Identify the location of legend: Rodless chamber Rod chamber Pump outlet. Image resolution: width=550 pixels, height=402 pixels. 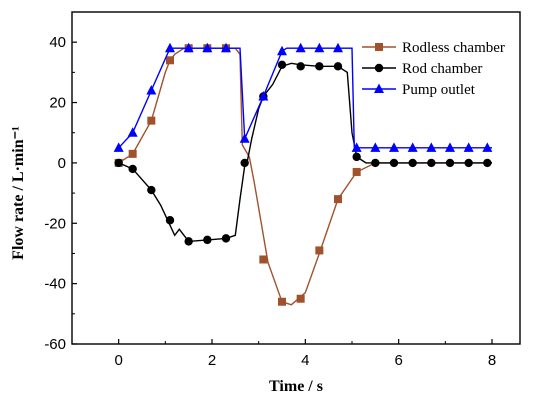
(433, 69).